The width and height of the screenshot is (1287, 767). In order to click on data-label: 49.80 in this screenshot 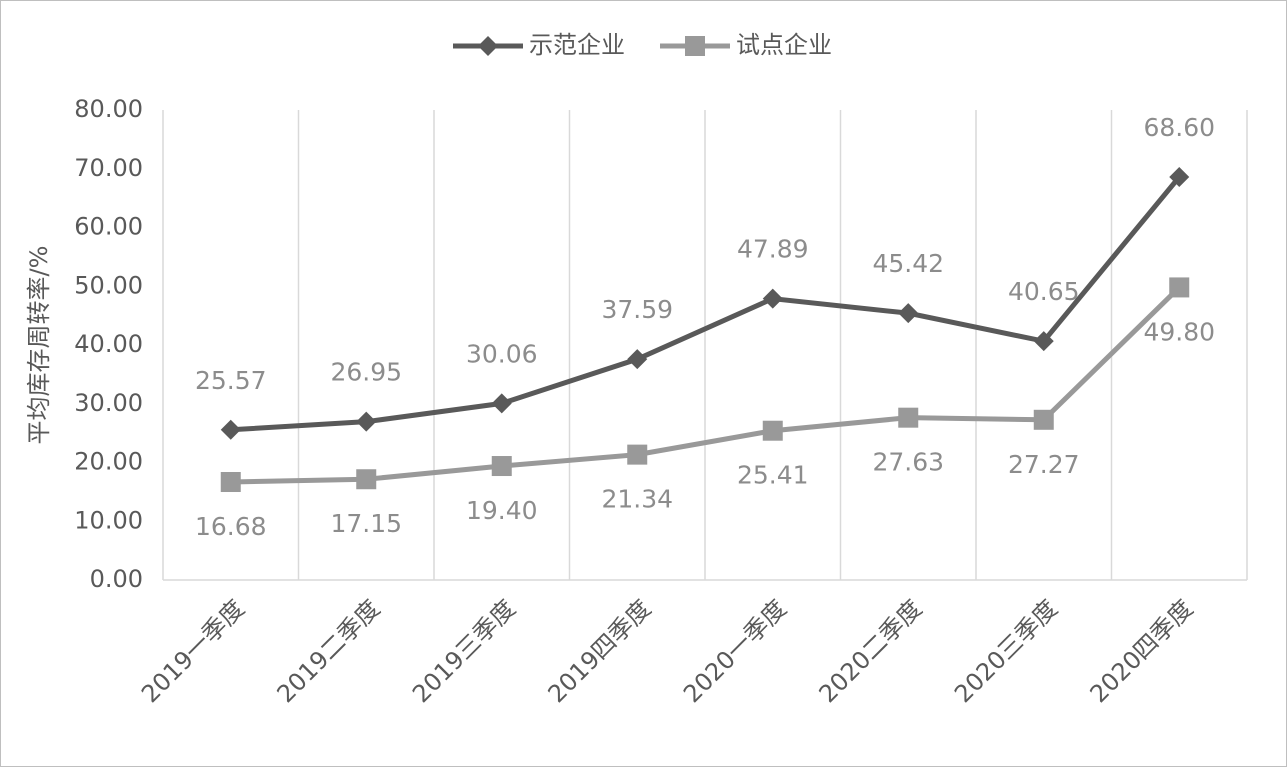, I will do `click(1179, 331)`.